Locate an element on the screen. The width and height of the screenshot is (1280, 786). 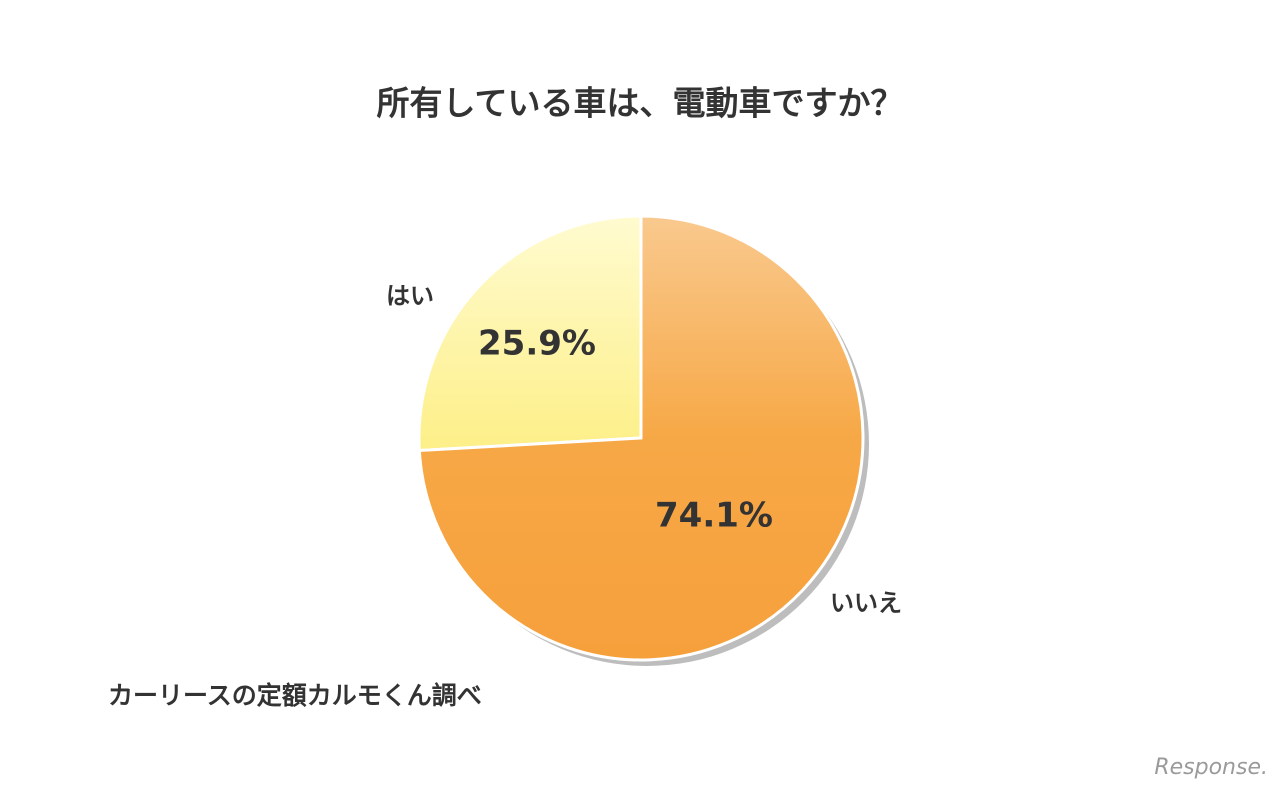
category-label: いいえ is located at coordinates (866, 603).